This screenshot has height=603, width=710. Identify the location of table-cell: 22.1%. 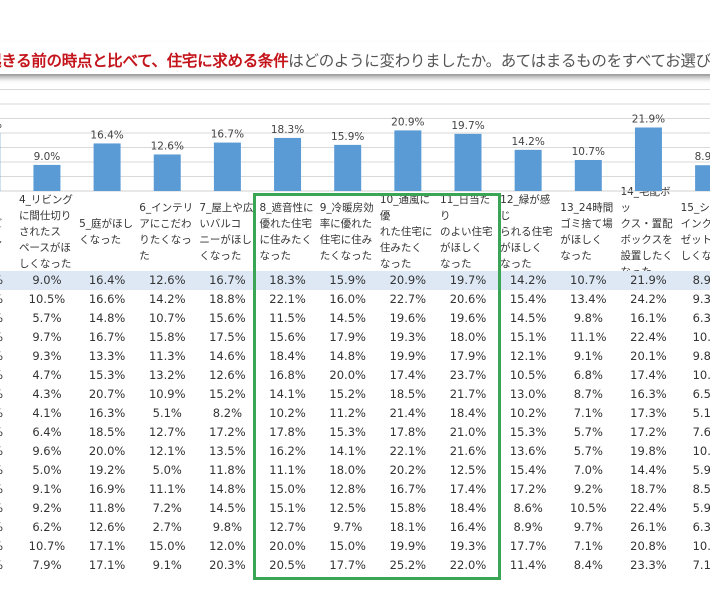
(408, 451).